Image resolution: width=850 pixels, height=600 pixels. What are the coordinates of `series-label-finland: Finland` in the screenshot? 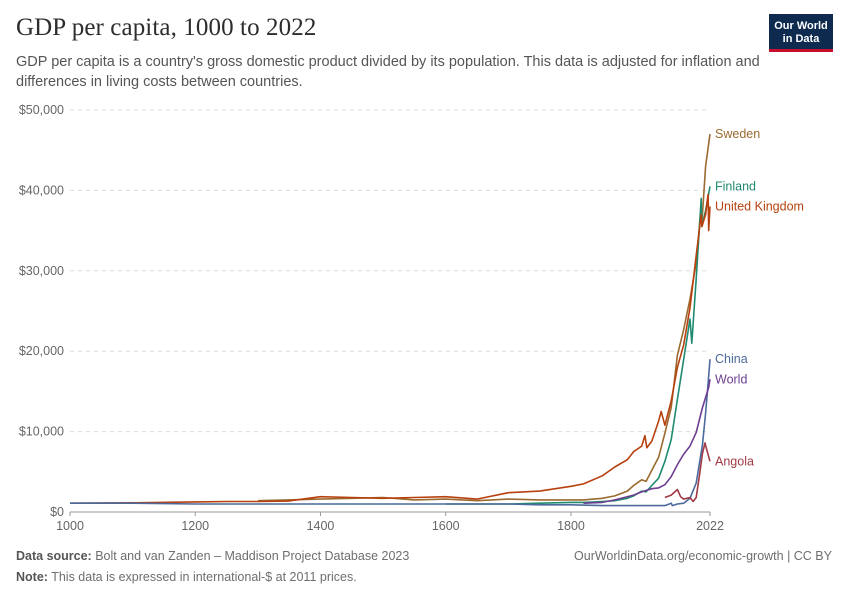 It's located at (735, 186).